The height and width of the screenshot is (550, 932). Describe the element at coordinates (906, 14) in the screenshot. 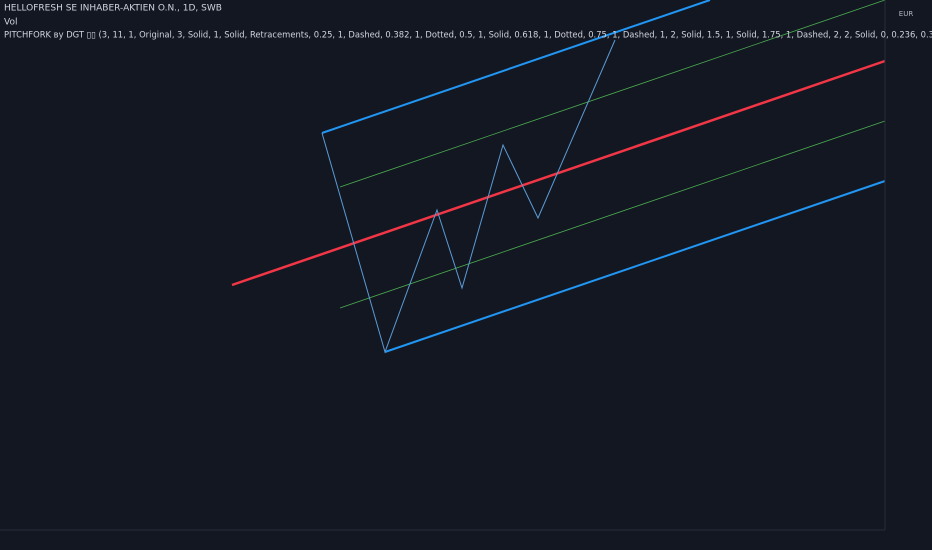

I see `currency-label: EUR` at that location.